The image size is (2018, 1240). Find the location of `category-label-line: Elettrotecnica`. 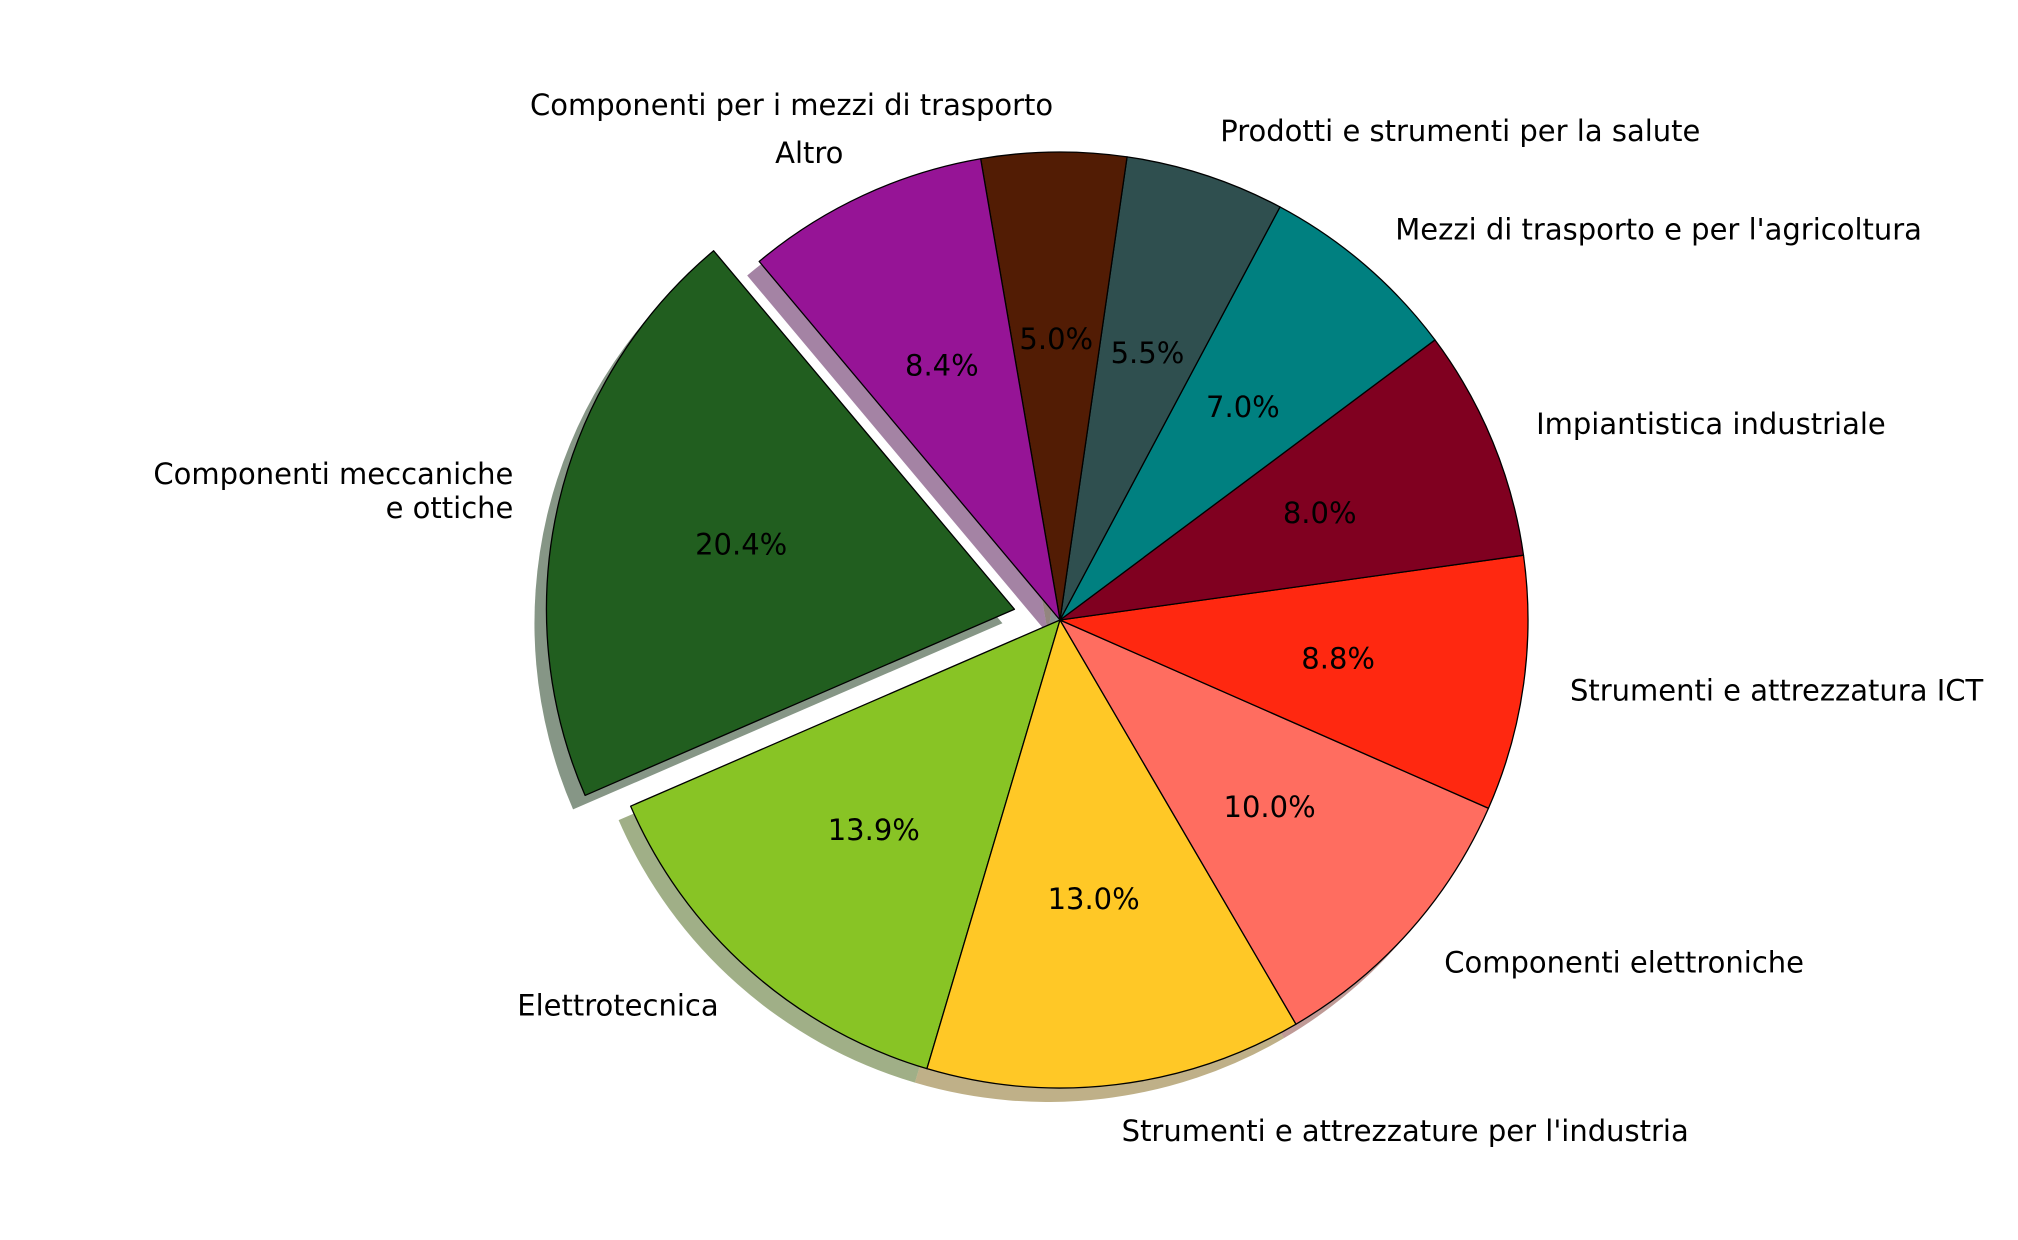

category-label-line: Elettrotecnica is located at coordinates (617, 1005).